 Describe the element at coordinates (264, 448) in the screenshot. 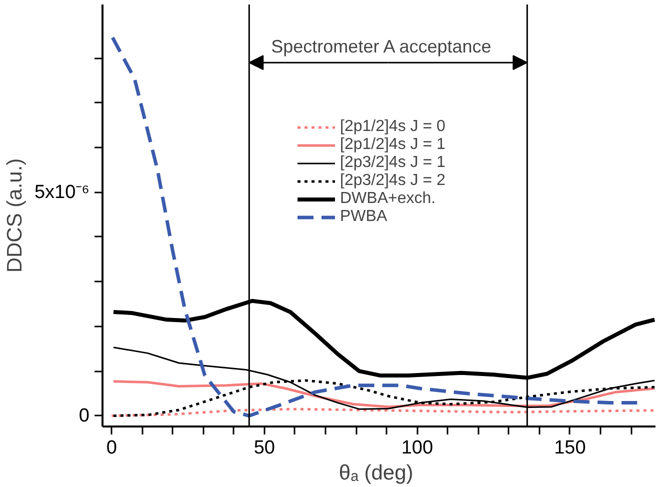

I see `x-tick-label: 50` at that location.